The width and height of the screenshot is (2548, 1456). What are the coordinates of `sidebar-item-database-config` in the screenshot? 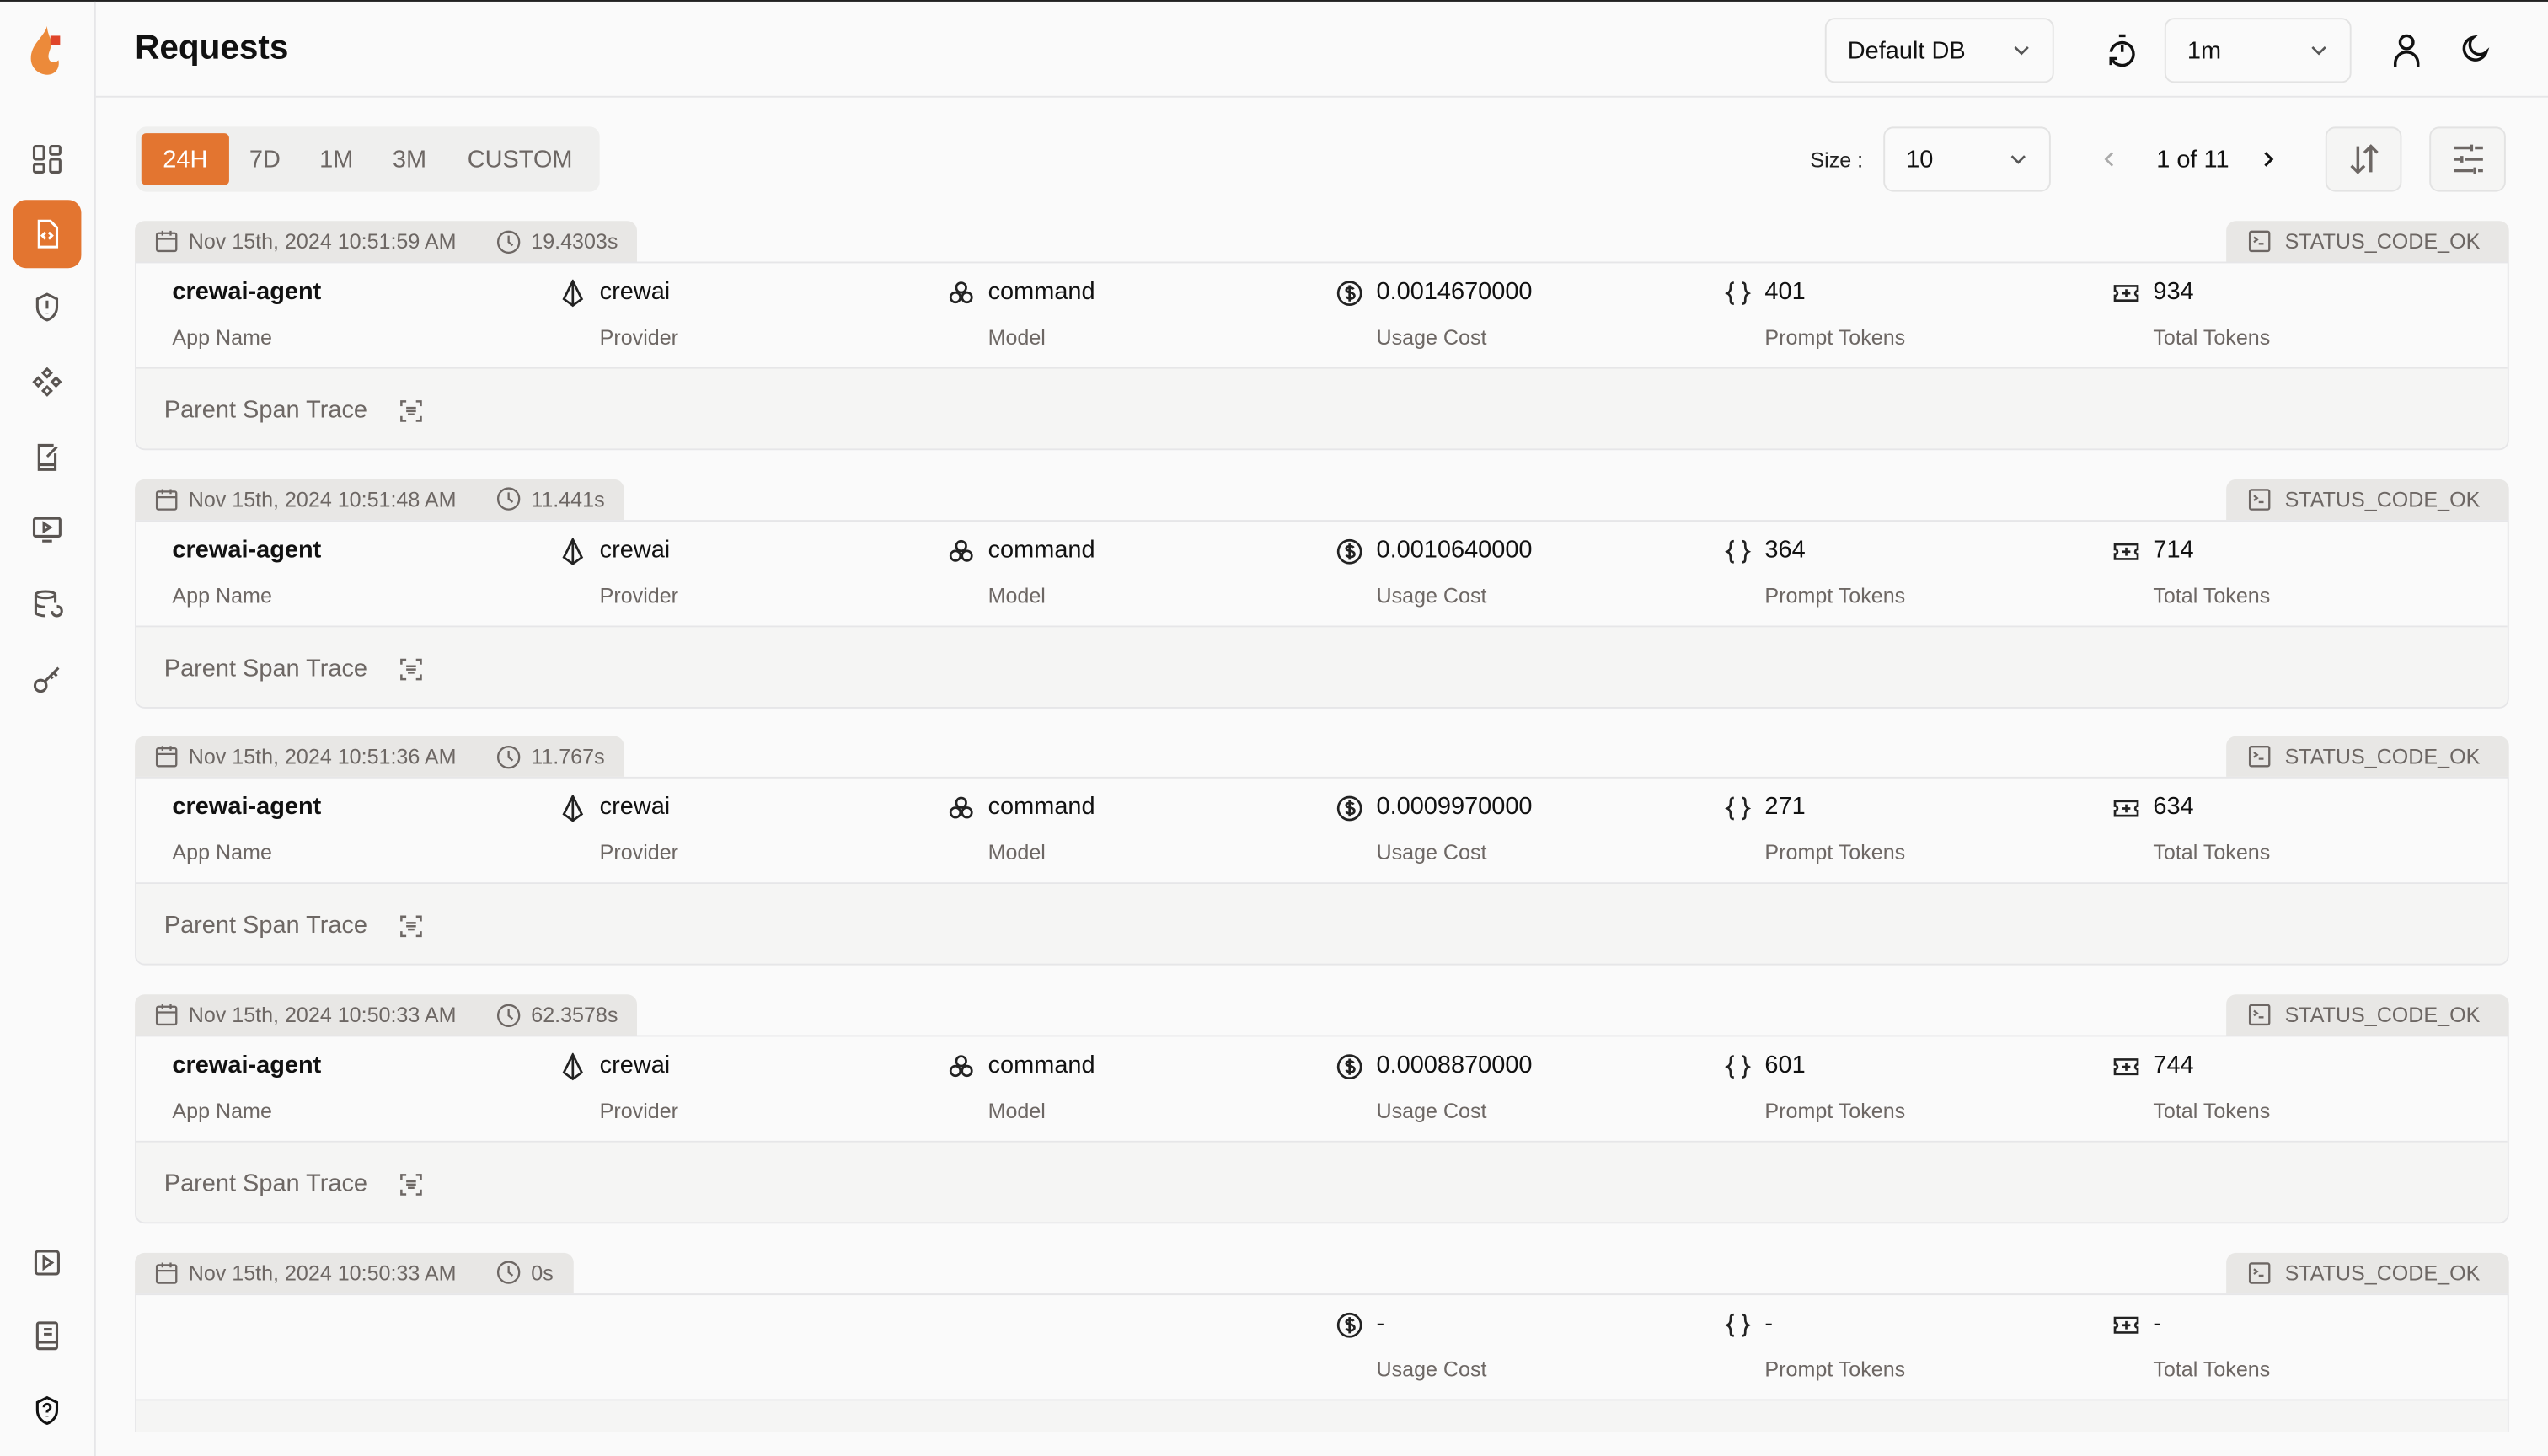 It's located at (47, 604).